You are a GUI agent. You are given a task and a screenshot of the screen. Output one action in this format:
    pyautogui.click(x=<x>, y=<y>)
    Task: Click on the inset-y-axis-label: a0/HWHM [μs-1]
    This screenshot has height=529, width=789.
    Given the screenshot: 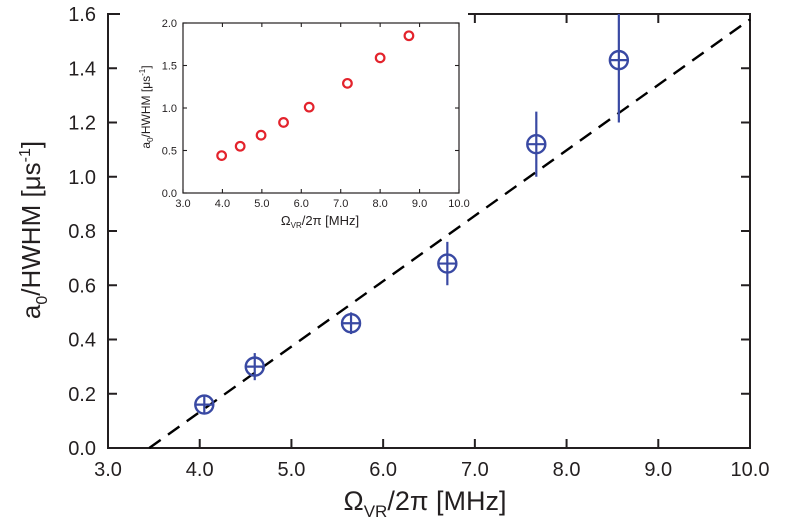 What is the action you would take?
    pyautogui.click(x=146, y=106)
    